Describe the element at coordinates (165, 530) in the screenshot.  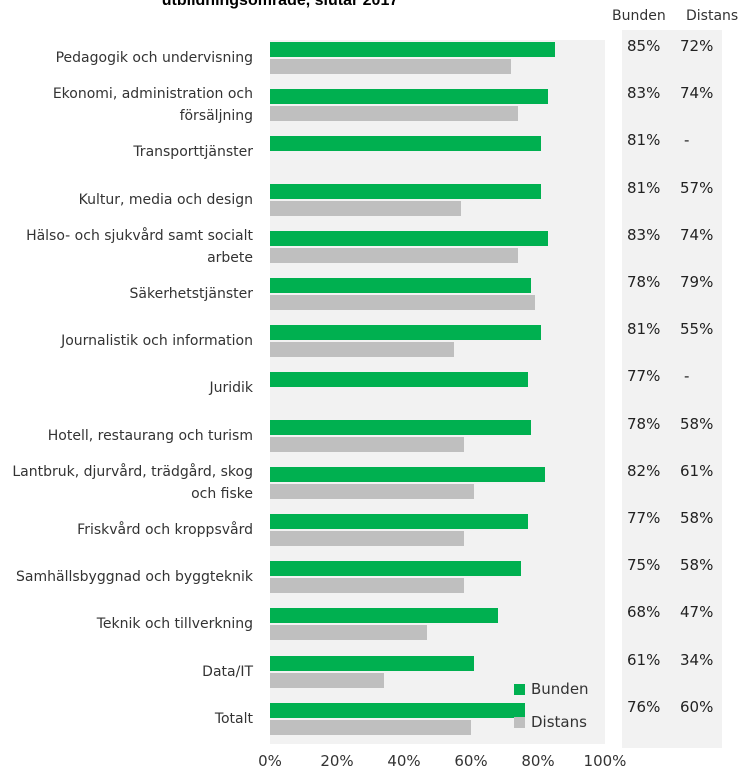
I see `category-label: Friskvård och kroppsvård` at that location.